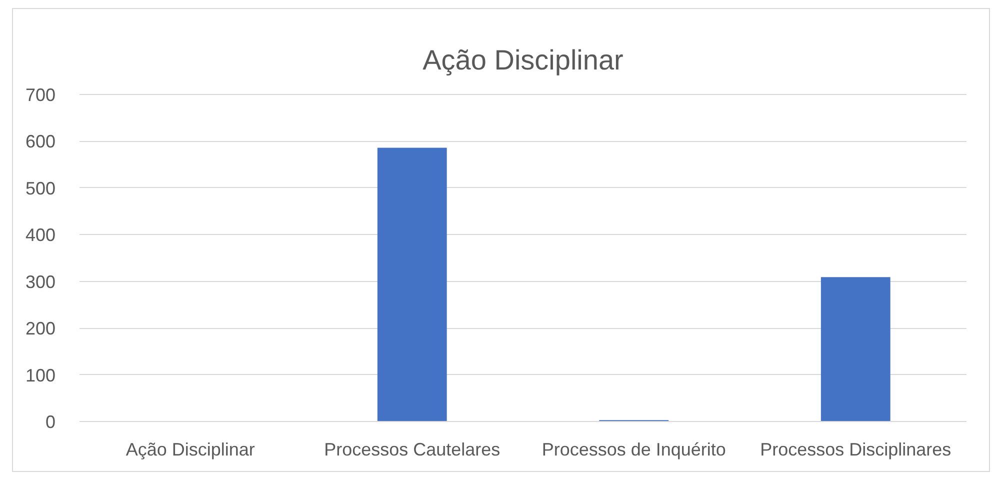  Describe the element at coordinates (412, 450) in the screenshot. I see `x-tick-label: Processos Cautelares` at that location.